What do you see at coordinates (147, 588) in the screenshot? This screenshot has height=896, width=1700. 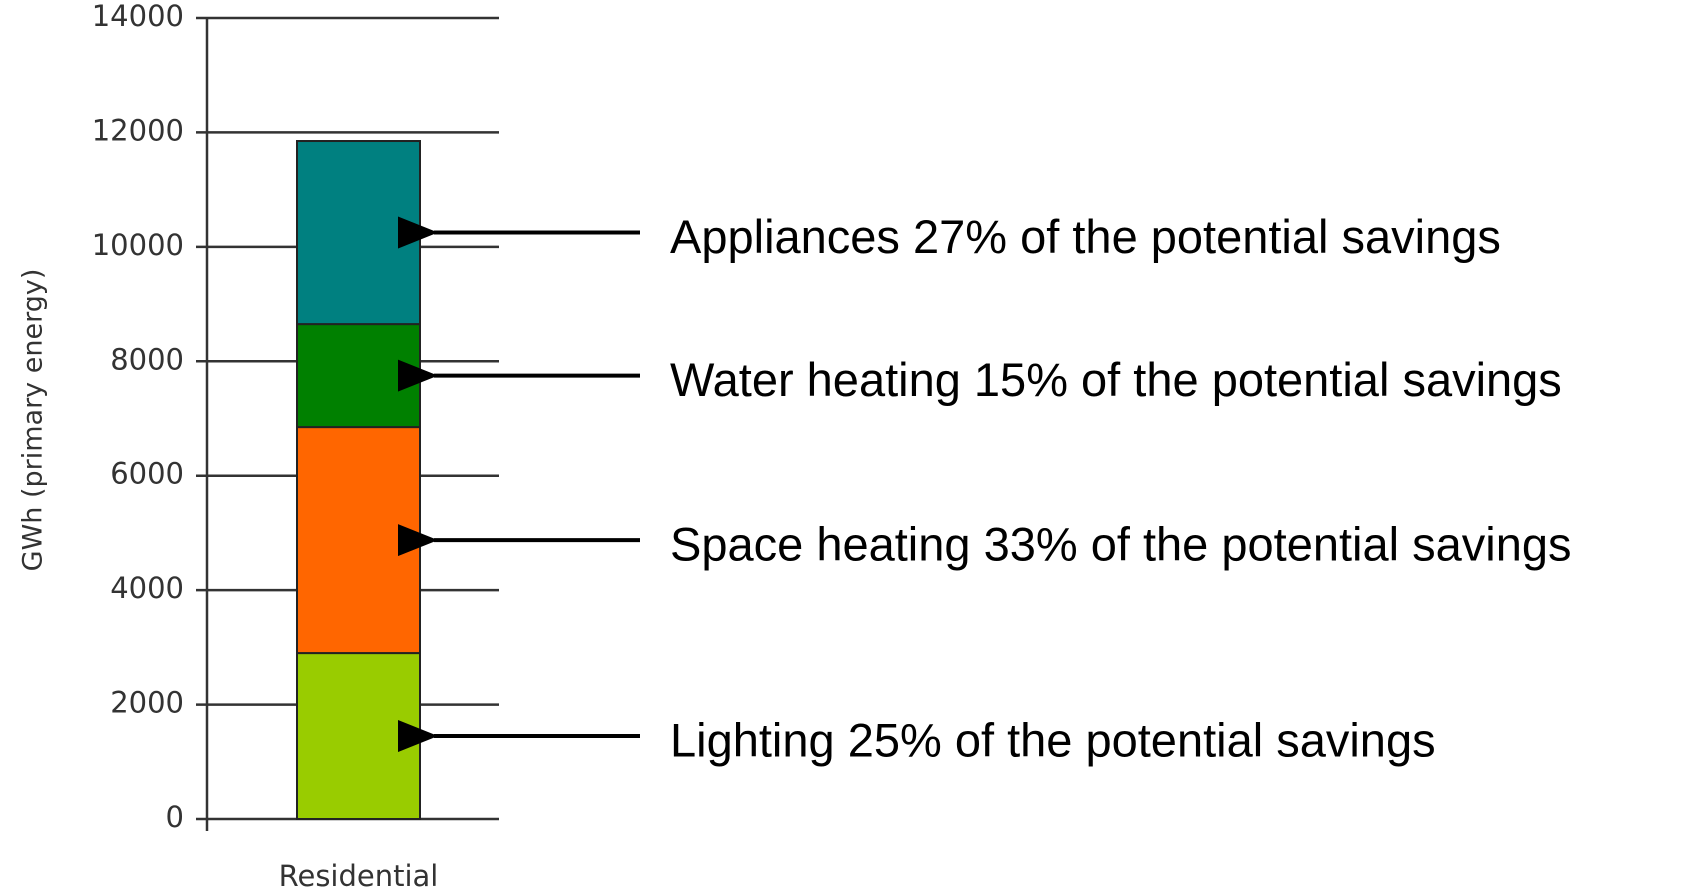 I see `y-tick-label: 4000` at bounding box center [147, 588].